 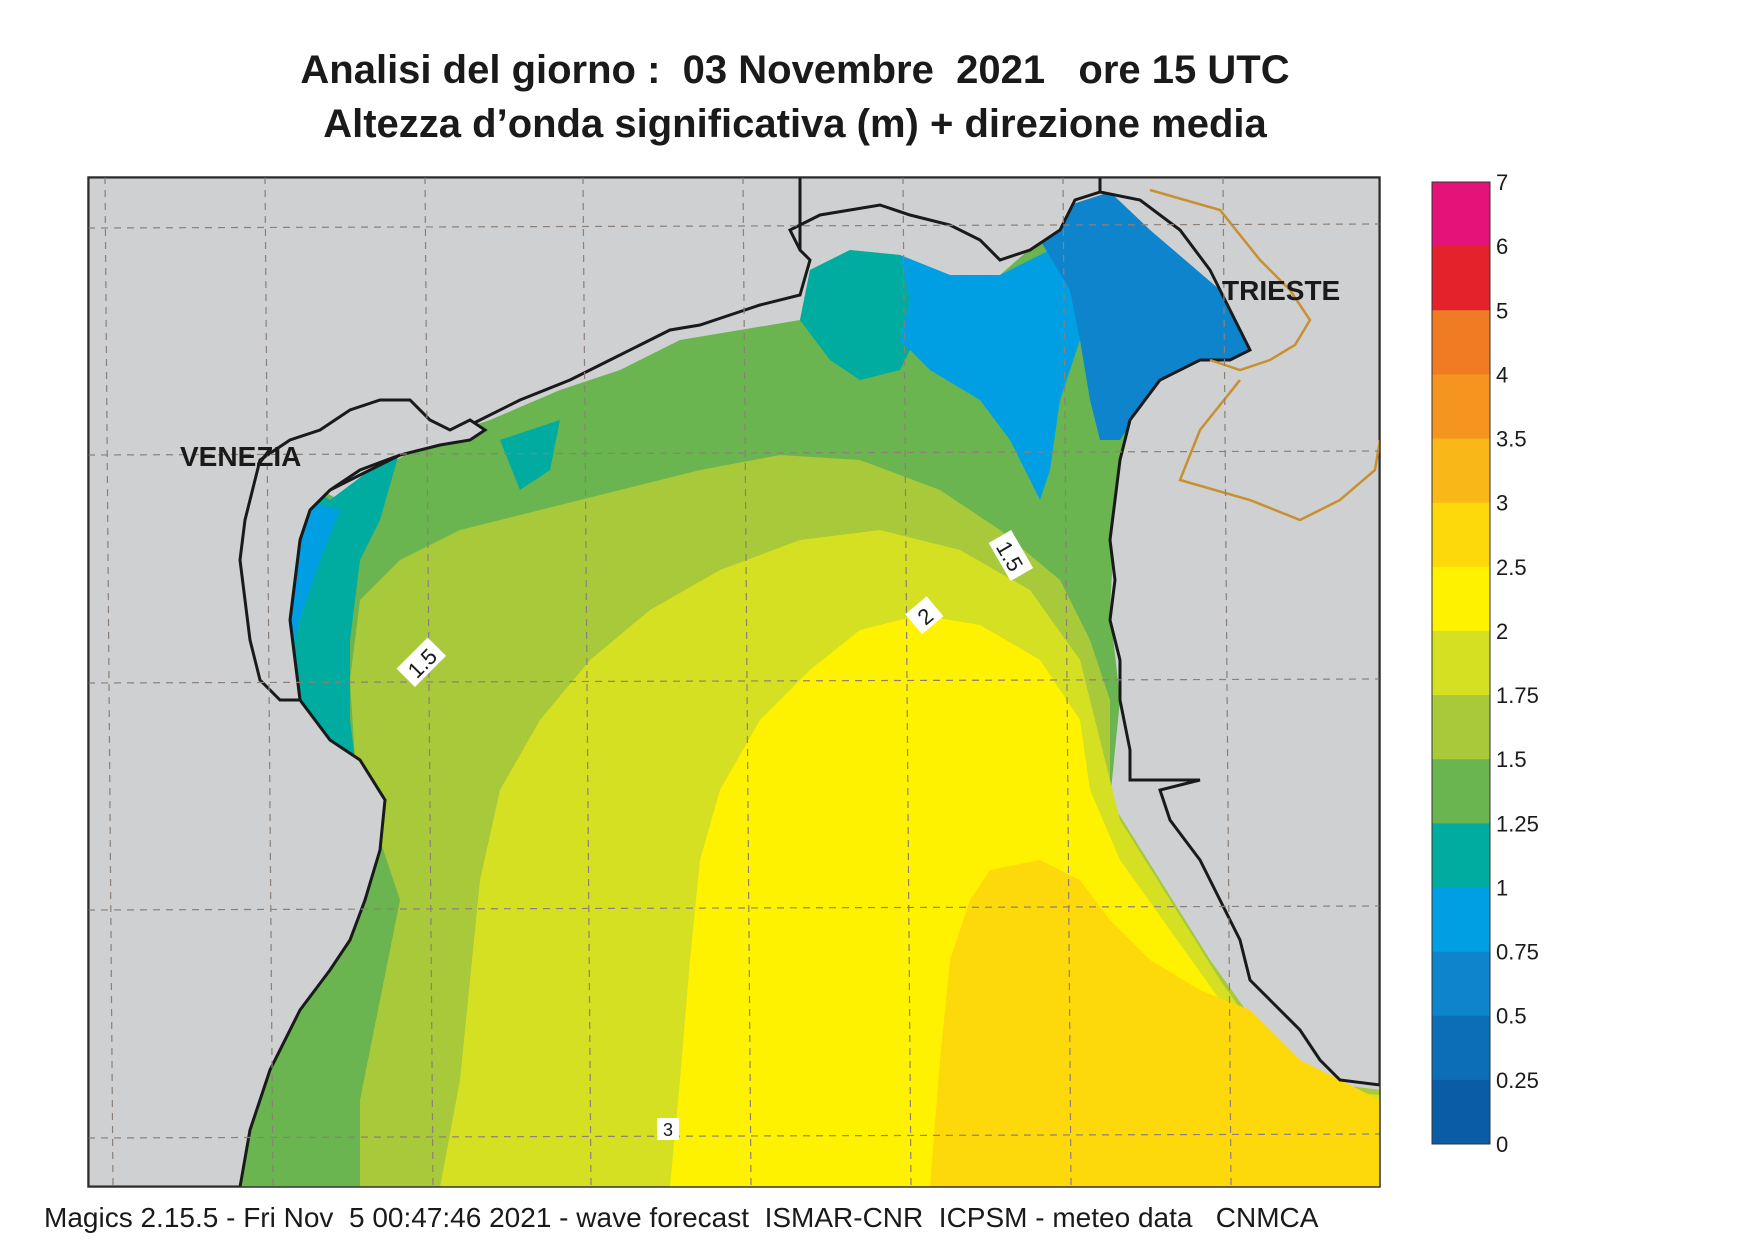 What do you see at coordinates (1502, 310) in the screenshot?
I see `legend-tick-label: 5` at bounding box center [1502, 310].